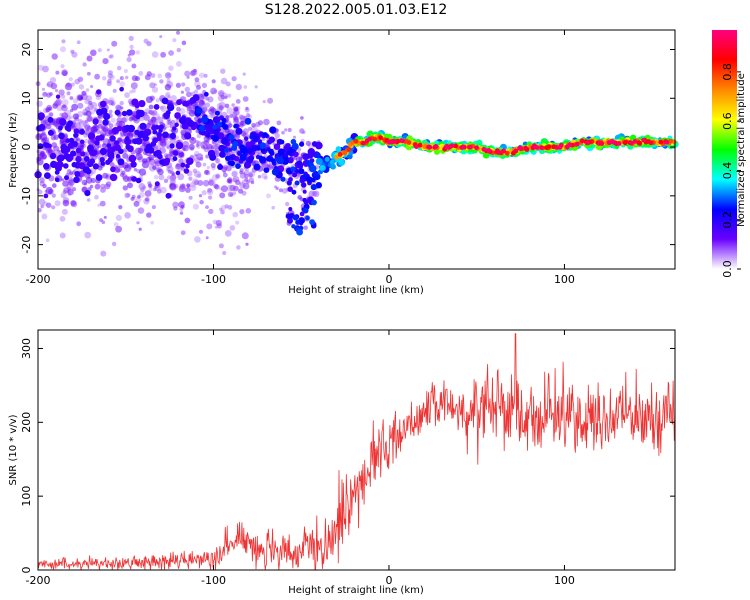 Image resolution: width=750 pixels, height=600 pixels. Describe the element at coordinates (356, 590) in the screenshot. I see `snr-x-label: Height of straight line (km)` at that location.